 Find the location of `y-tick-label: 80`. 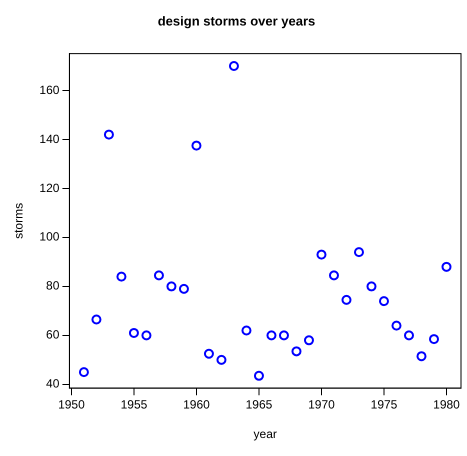

y-tick-label: 80 is located at coordinates (53, 285).